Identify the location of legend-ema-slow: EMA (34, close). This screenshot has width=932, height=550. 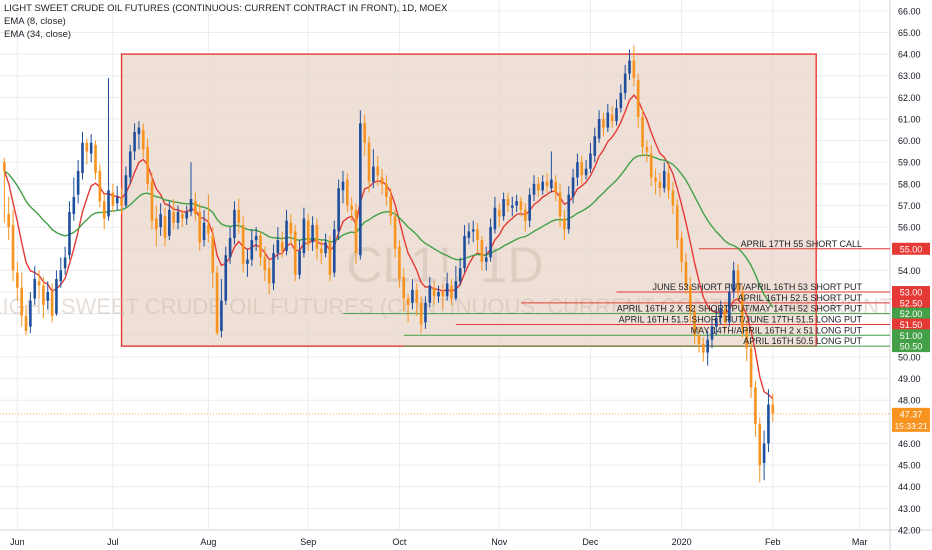
(38, 34).